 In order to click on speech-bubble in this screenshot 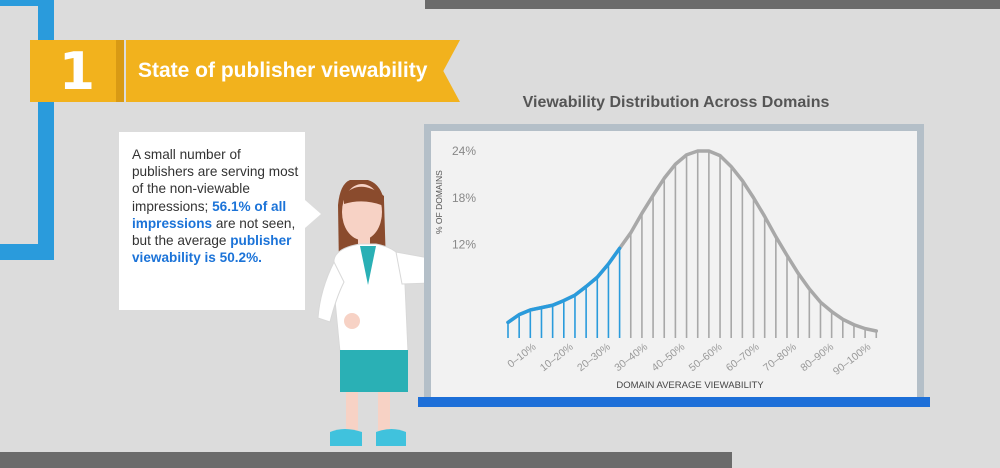, I will do `click(212, 221)`.